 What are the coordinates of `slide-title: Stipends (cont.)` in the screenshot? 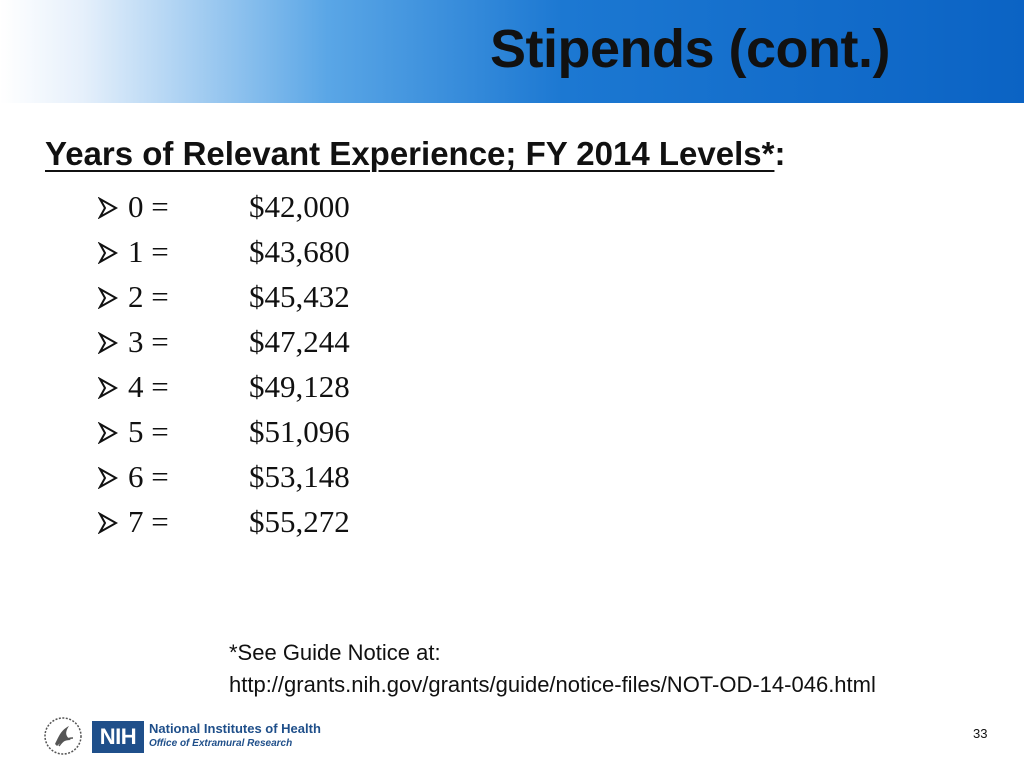 It's located at (690, 49).